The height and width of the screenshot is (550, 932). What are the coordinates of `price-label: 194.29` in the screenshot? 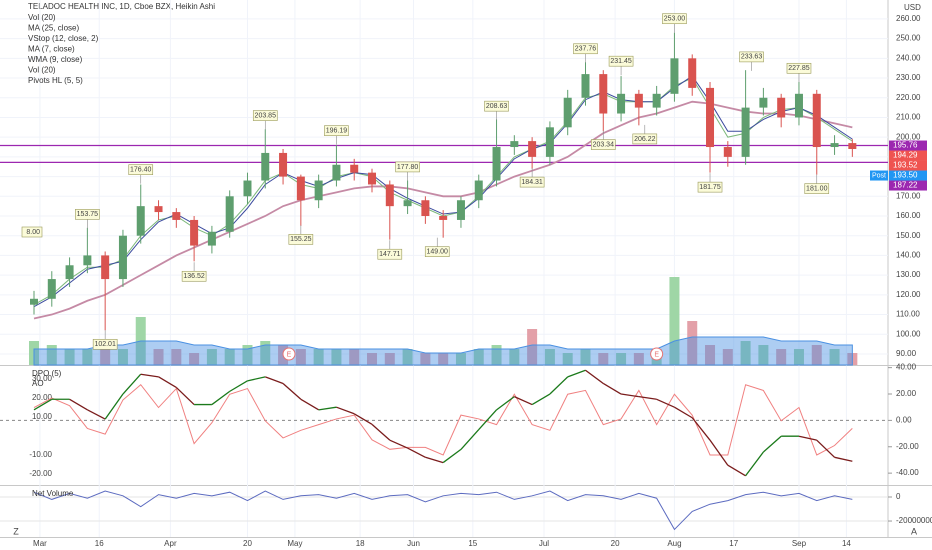 It's located at (905, 155).